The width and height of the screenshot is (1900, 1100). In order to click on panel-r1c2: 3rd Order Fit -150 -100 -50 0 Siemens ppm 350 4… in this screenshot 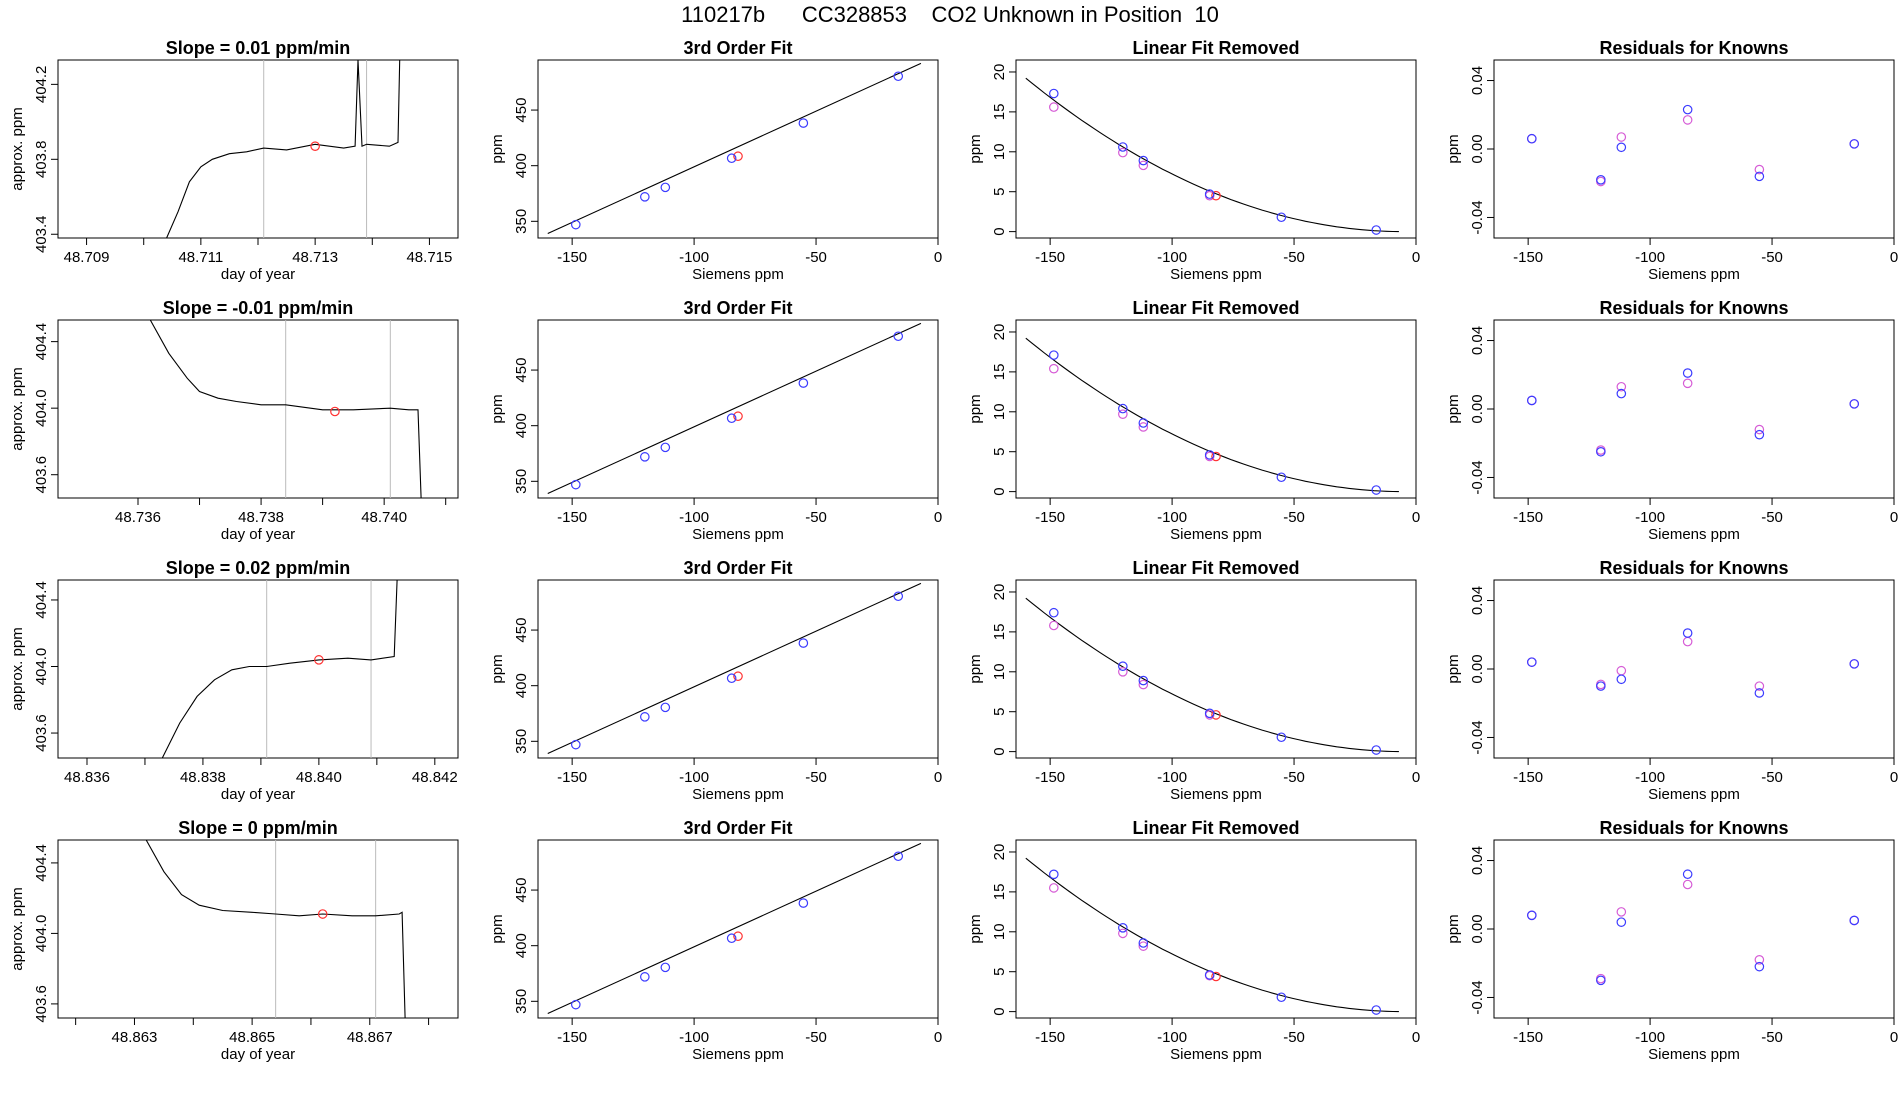, I will do `click(715, 160)`.